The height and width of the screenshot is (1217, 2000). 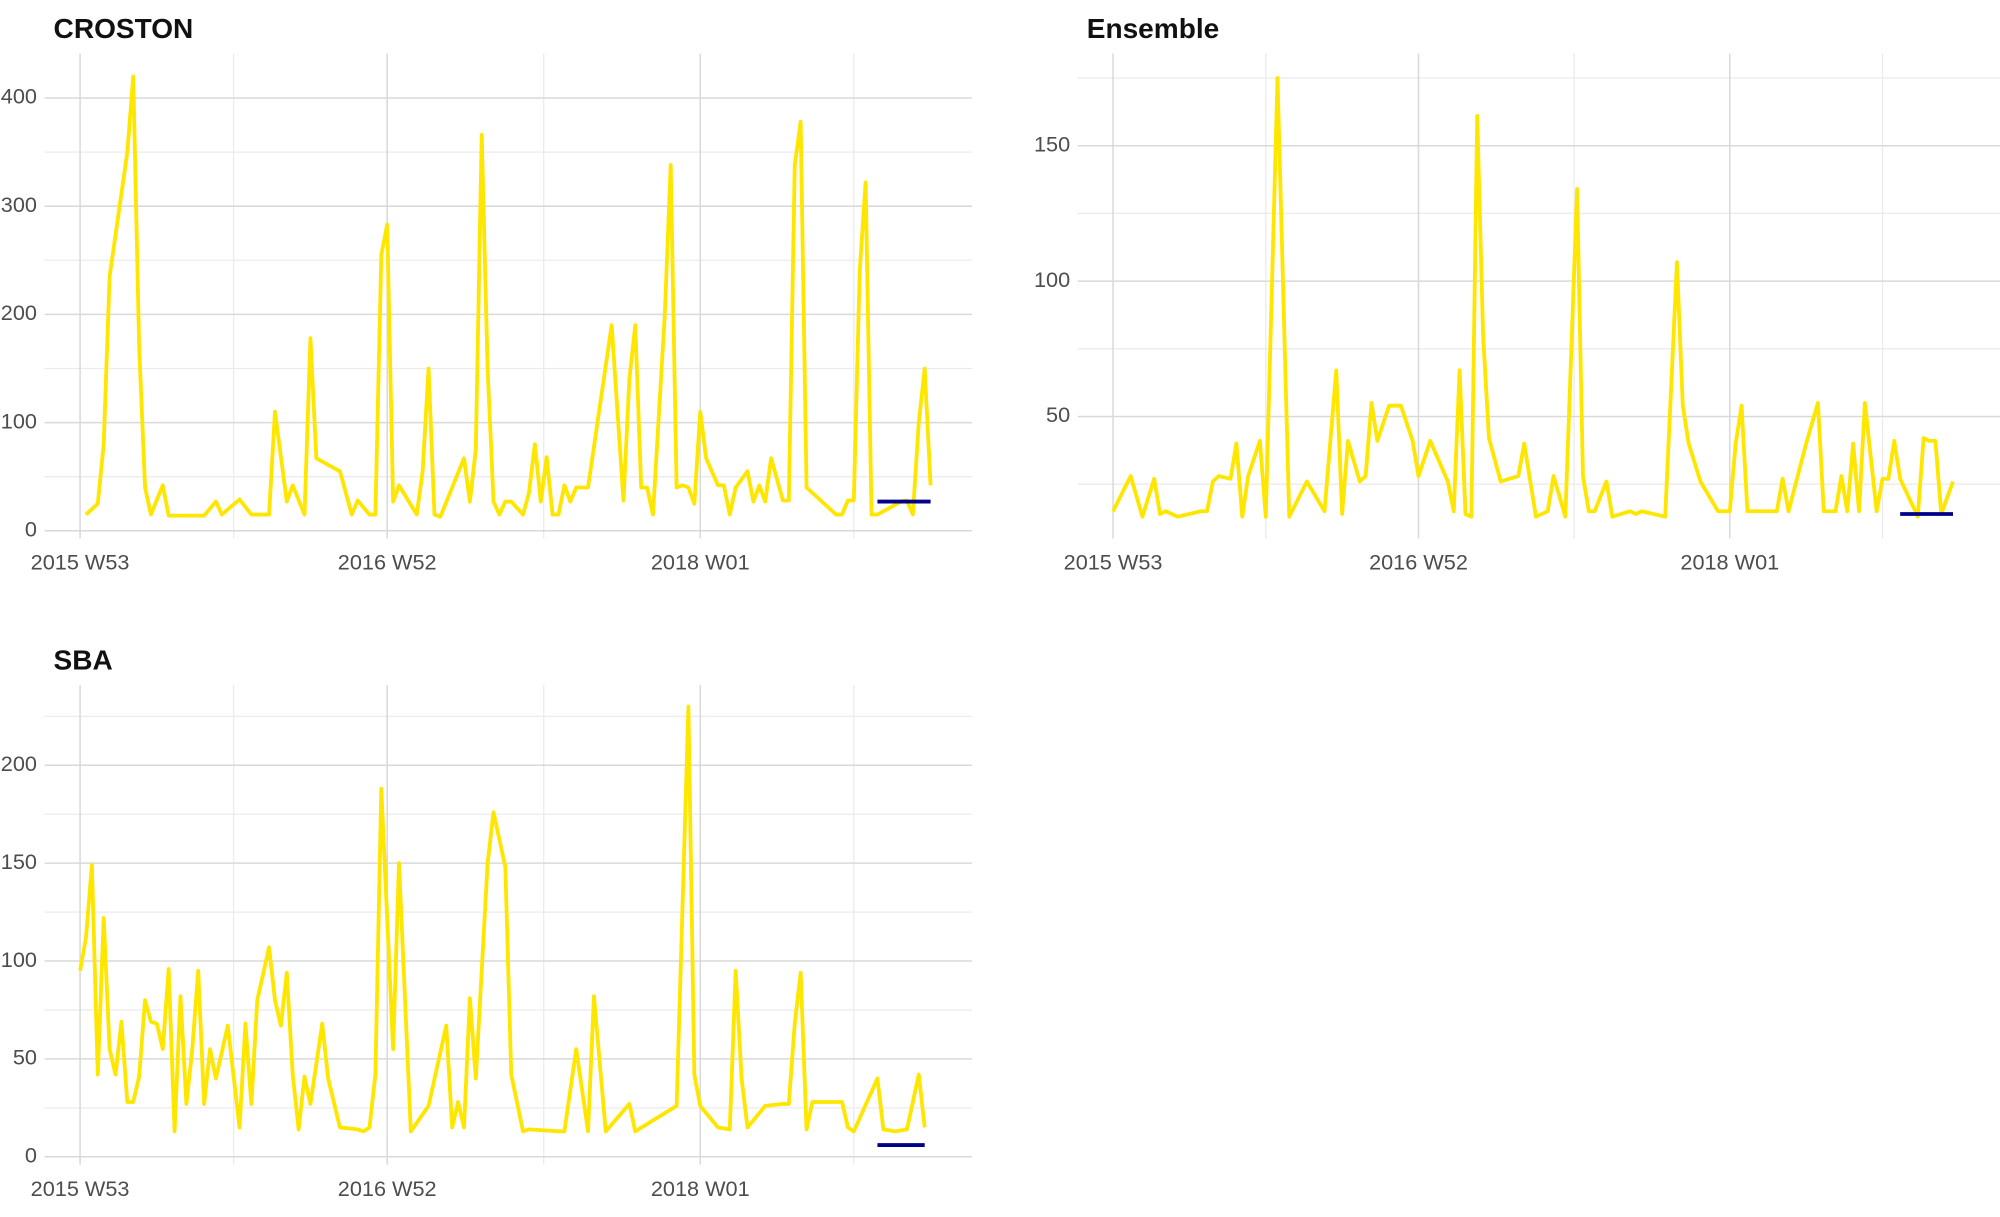 I want to click on panel-title: Ensemble, so click(x=1153, y=28).